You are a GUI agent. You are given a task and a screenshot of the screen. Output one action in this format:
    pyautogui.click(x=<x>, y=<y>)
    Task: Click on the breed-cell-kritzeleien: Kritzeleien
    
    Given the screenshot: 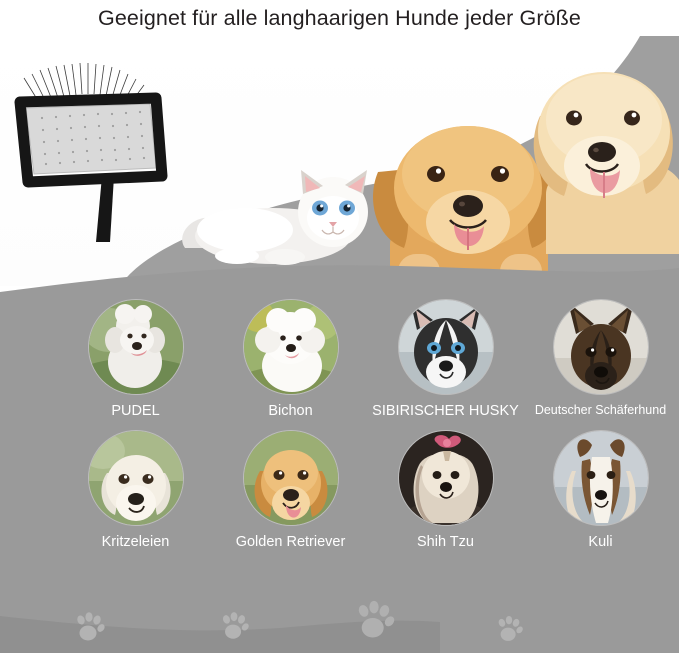 What is the action you would take?
    pyautogui.click(x=135, y=490)
    